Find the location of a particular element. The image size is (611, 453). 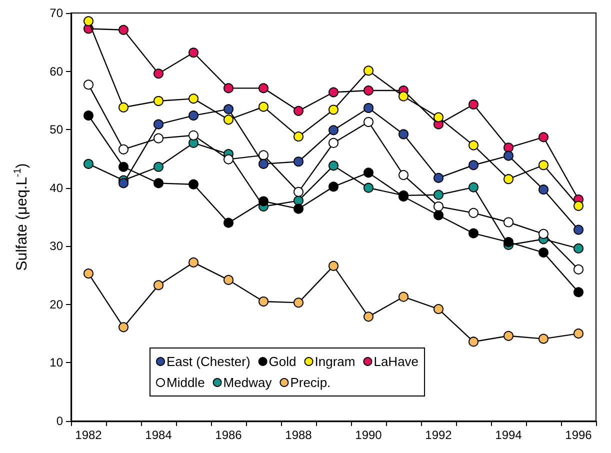

legend-label: Middle is located at coordinates (185, 382).